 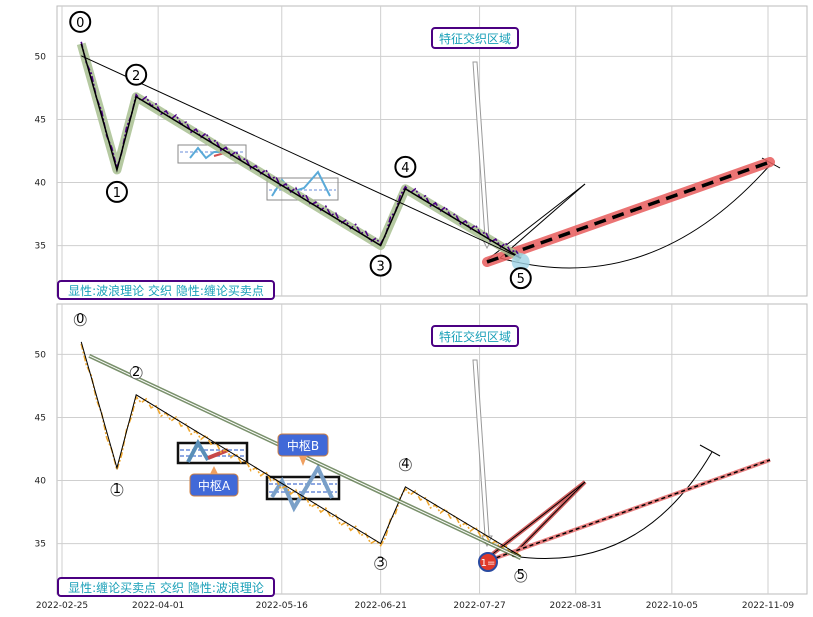 I want to click on buy-point-label: 1=, so click(x=488, y=563).